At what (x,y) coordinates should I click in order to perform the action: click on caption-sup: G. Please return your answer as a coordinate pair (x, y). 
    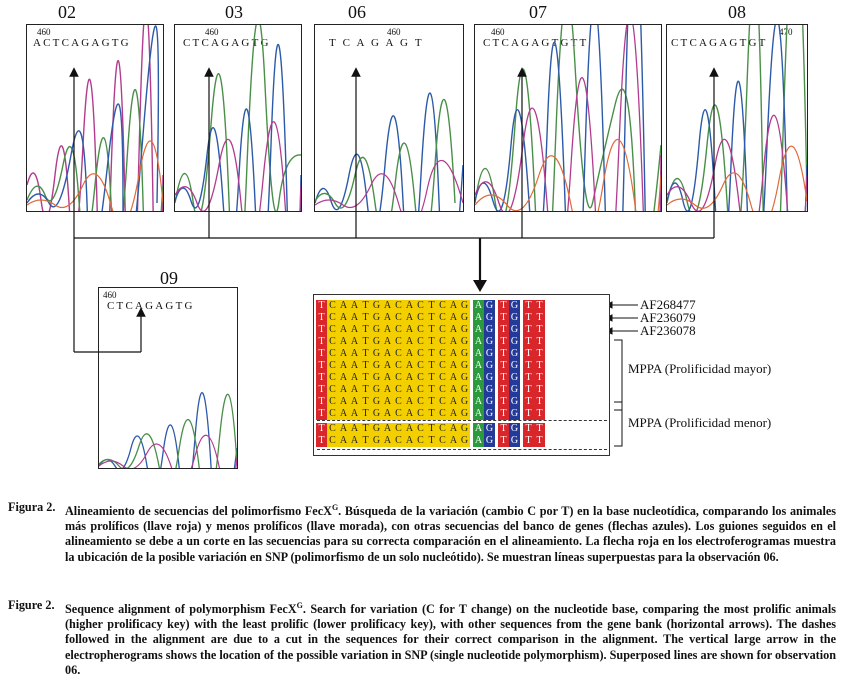
    Looking at the image, I should click on (335, 507).